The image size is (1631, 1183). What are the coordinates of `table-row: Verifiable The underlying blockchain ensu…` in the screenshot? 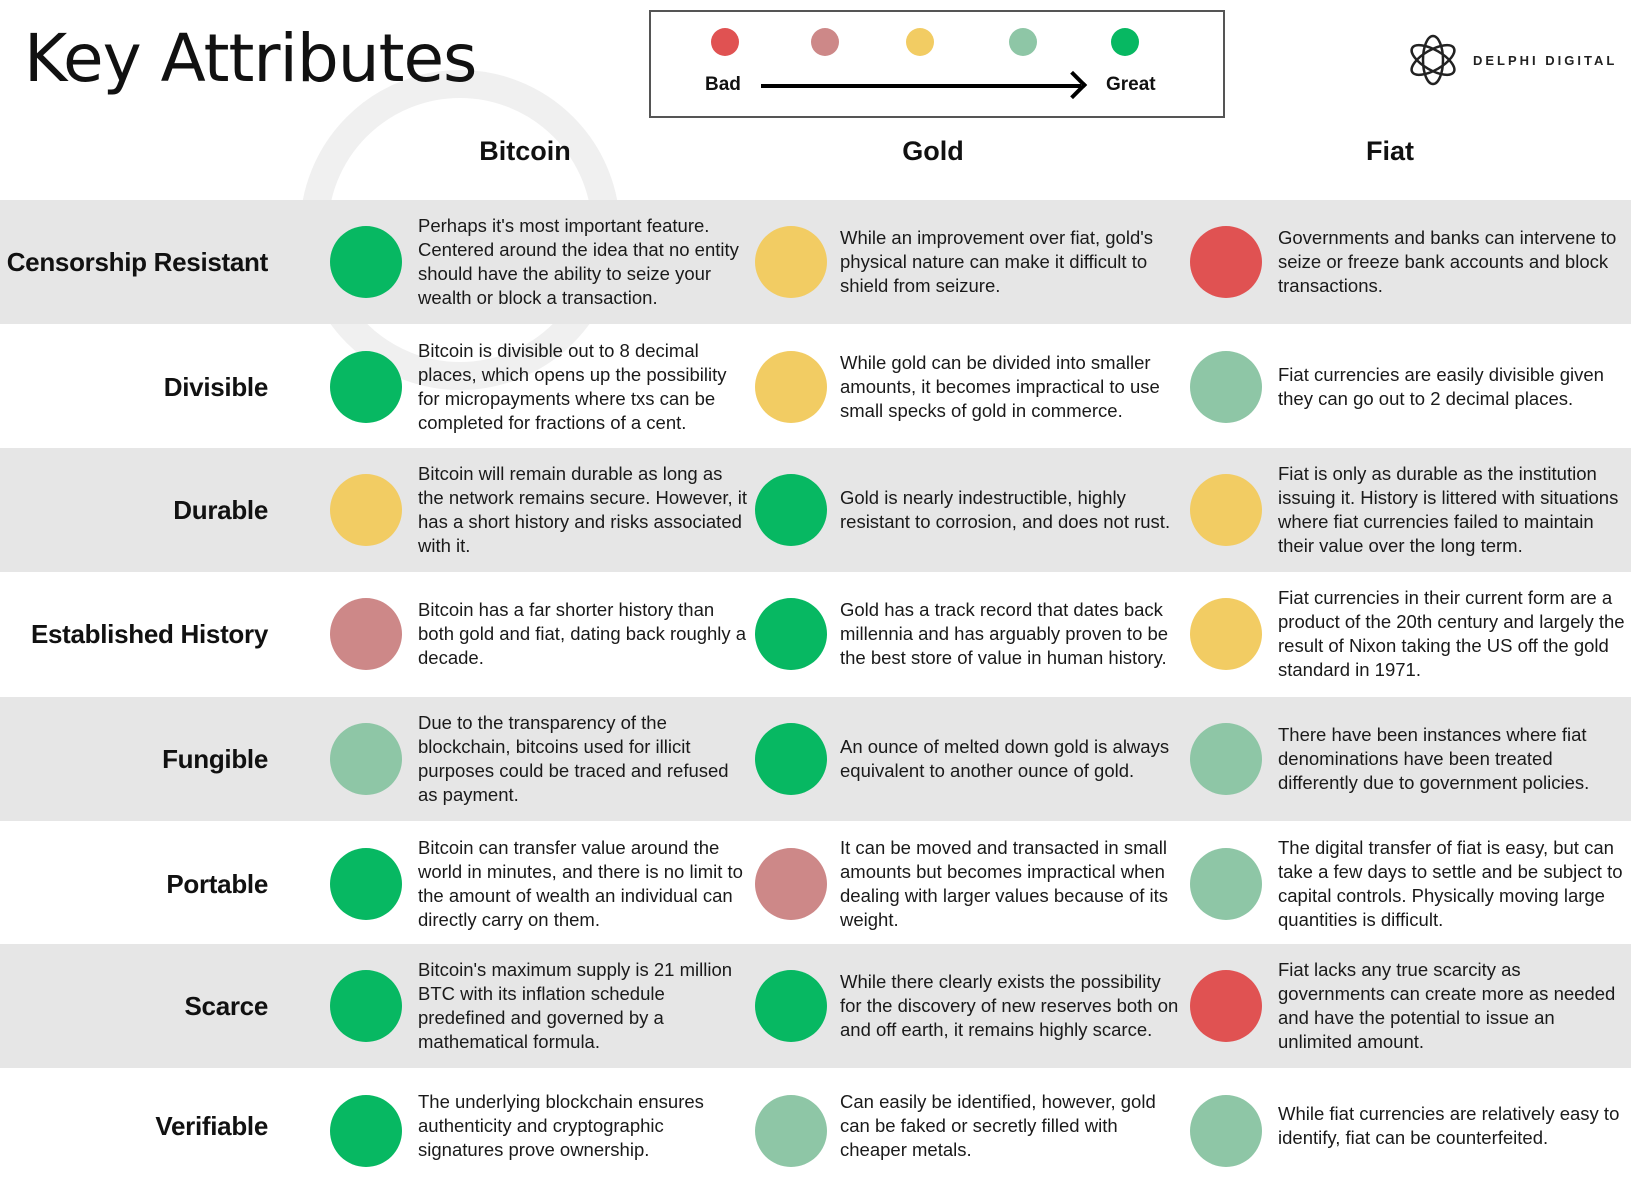 It's located at (815, 1126).